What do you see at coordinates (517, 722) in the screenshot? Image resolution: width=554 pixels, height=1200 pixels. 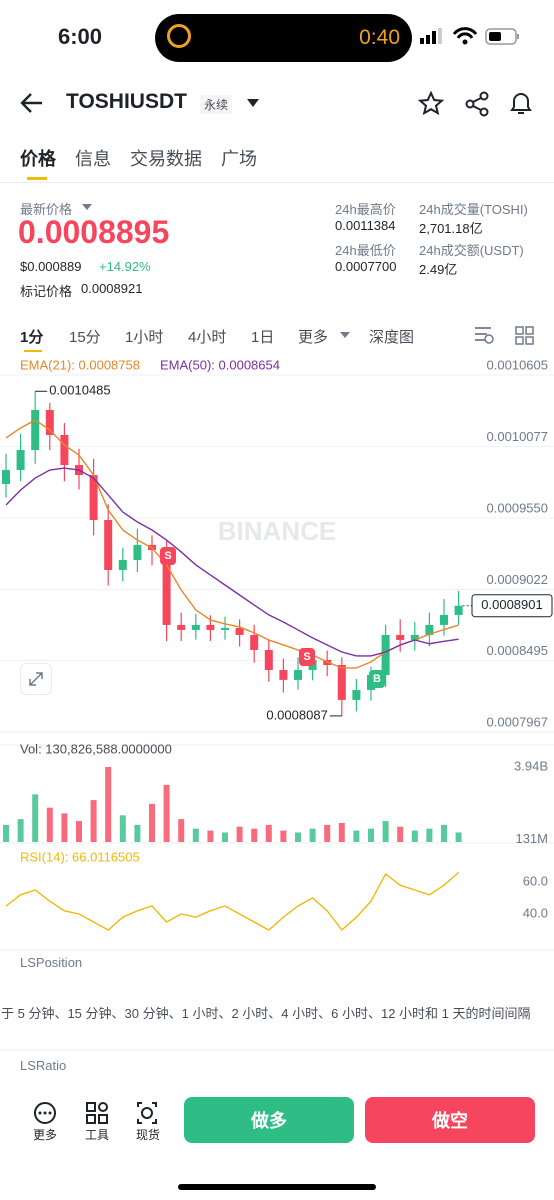 I see `y-tick-label: 0.0007967` at bounding box center [517, 722].